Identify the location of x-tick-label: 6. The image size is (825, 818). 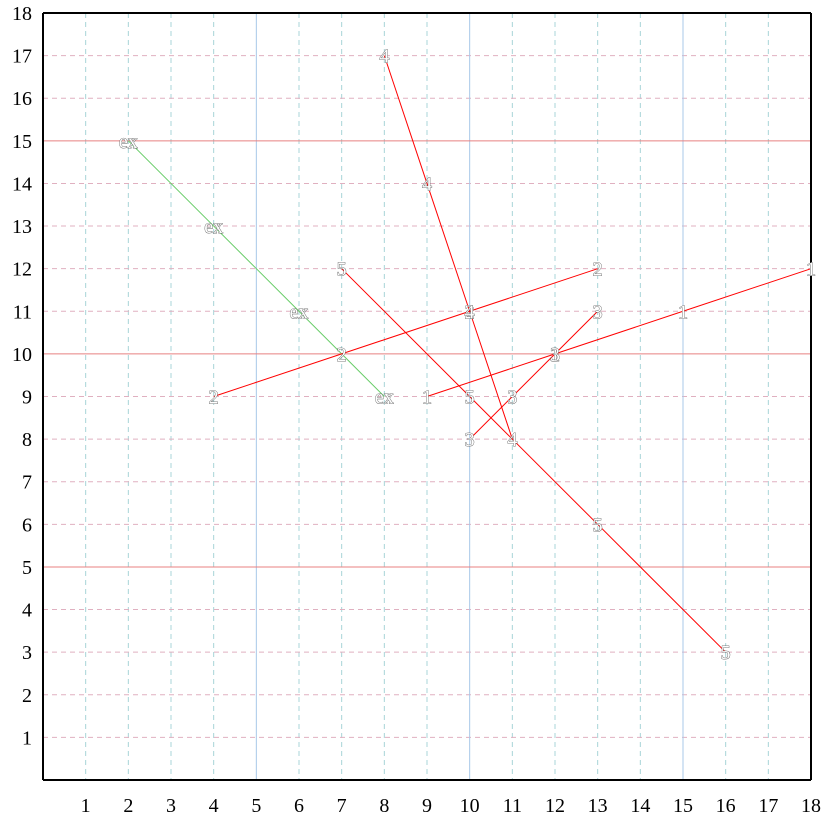
(299, 806).